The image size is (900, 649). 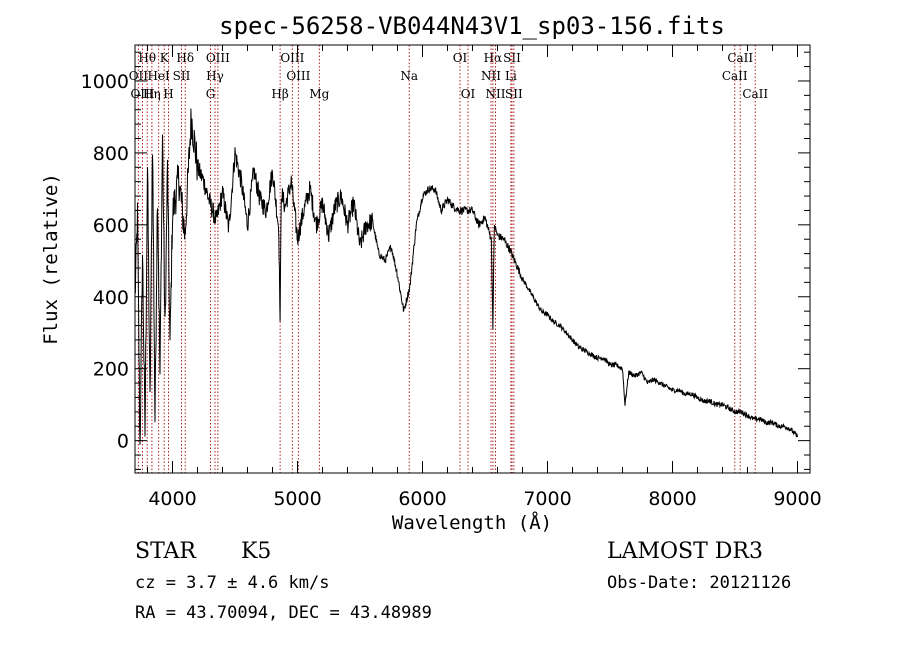 I want to click on line-label-20: SII, so click(x=512, y=58).